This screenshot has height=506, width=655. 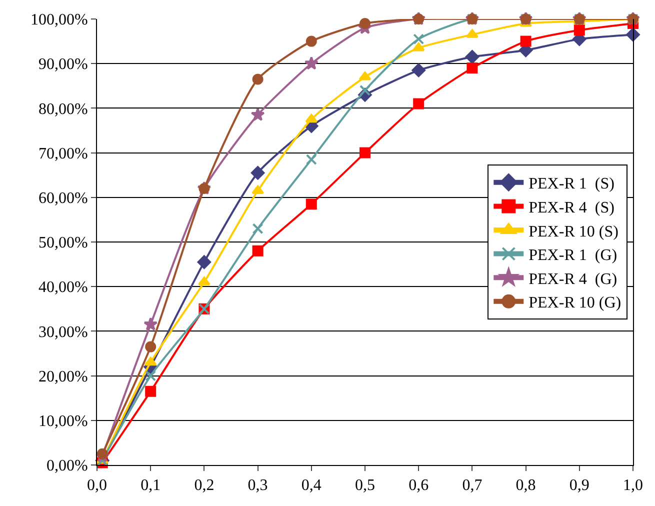 I want to click on y-tick-label: 80,00%, so click(x=63, y=109).